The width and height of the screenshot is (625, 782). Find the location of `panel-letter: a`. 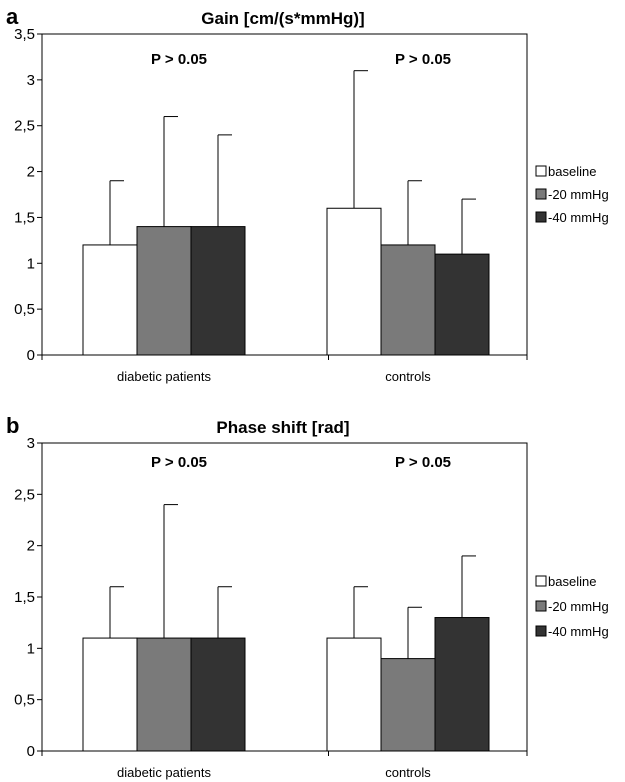

panel-letter: a is located at coordinates (12, 16).